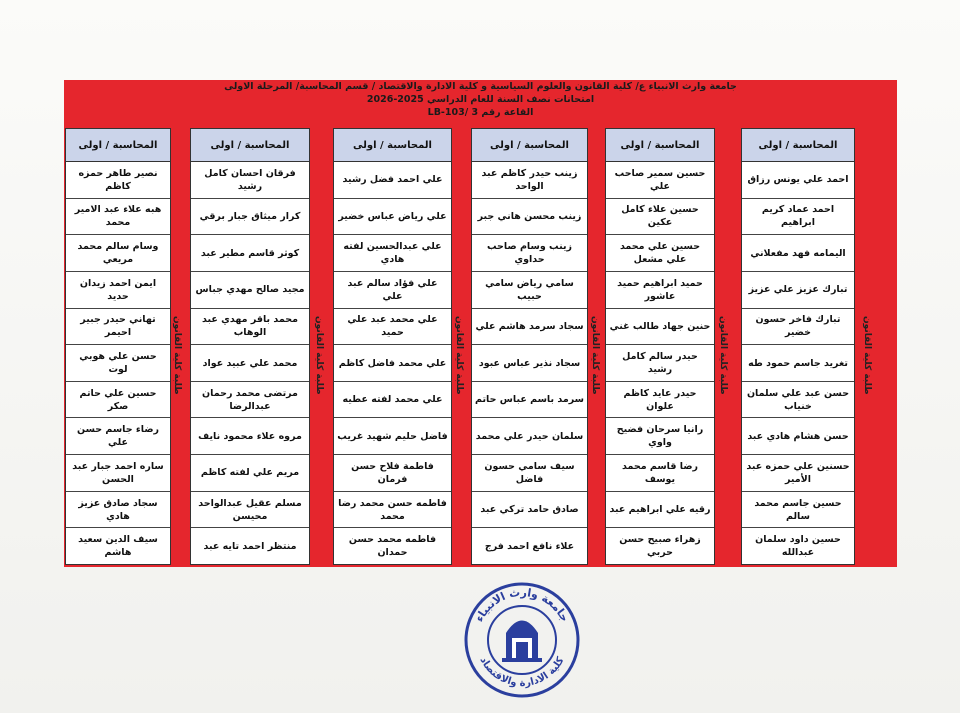 The height and width of the screenshot is (713, 960). I want to click on student-name-row: كوثر قاسم مطير عبد, so click(250, 253).